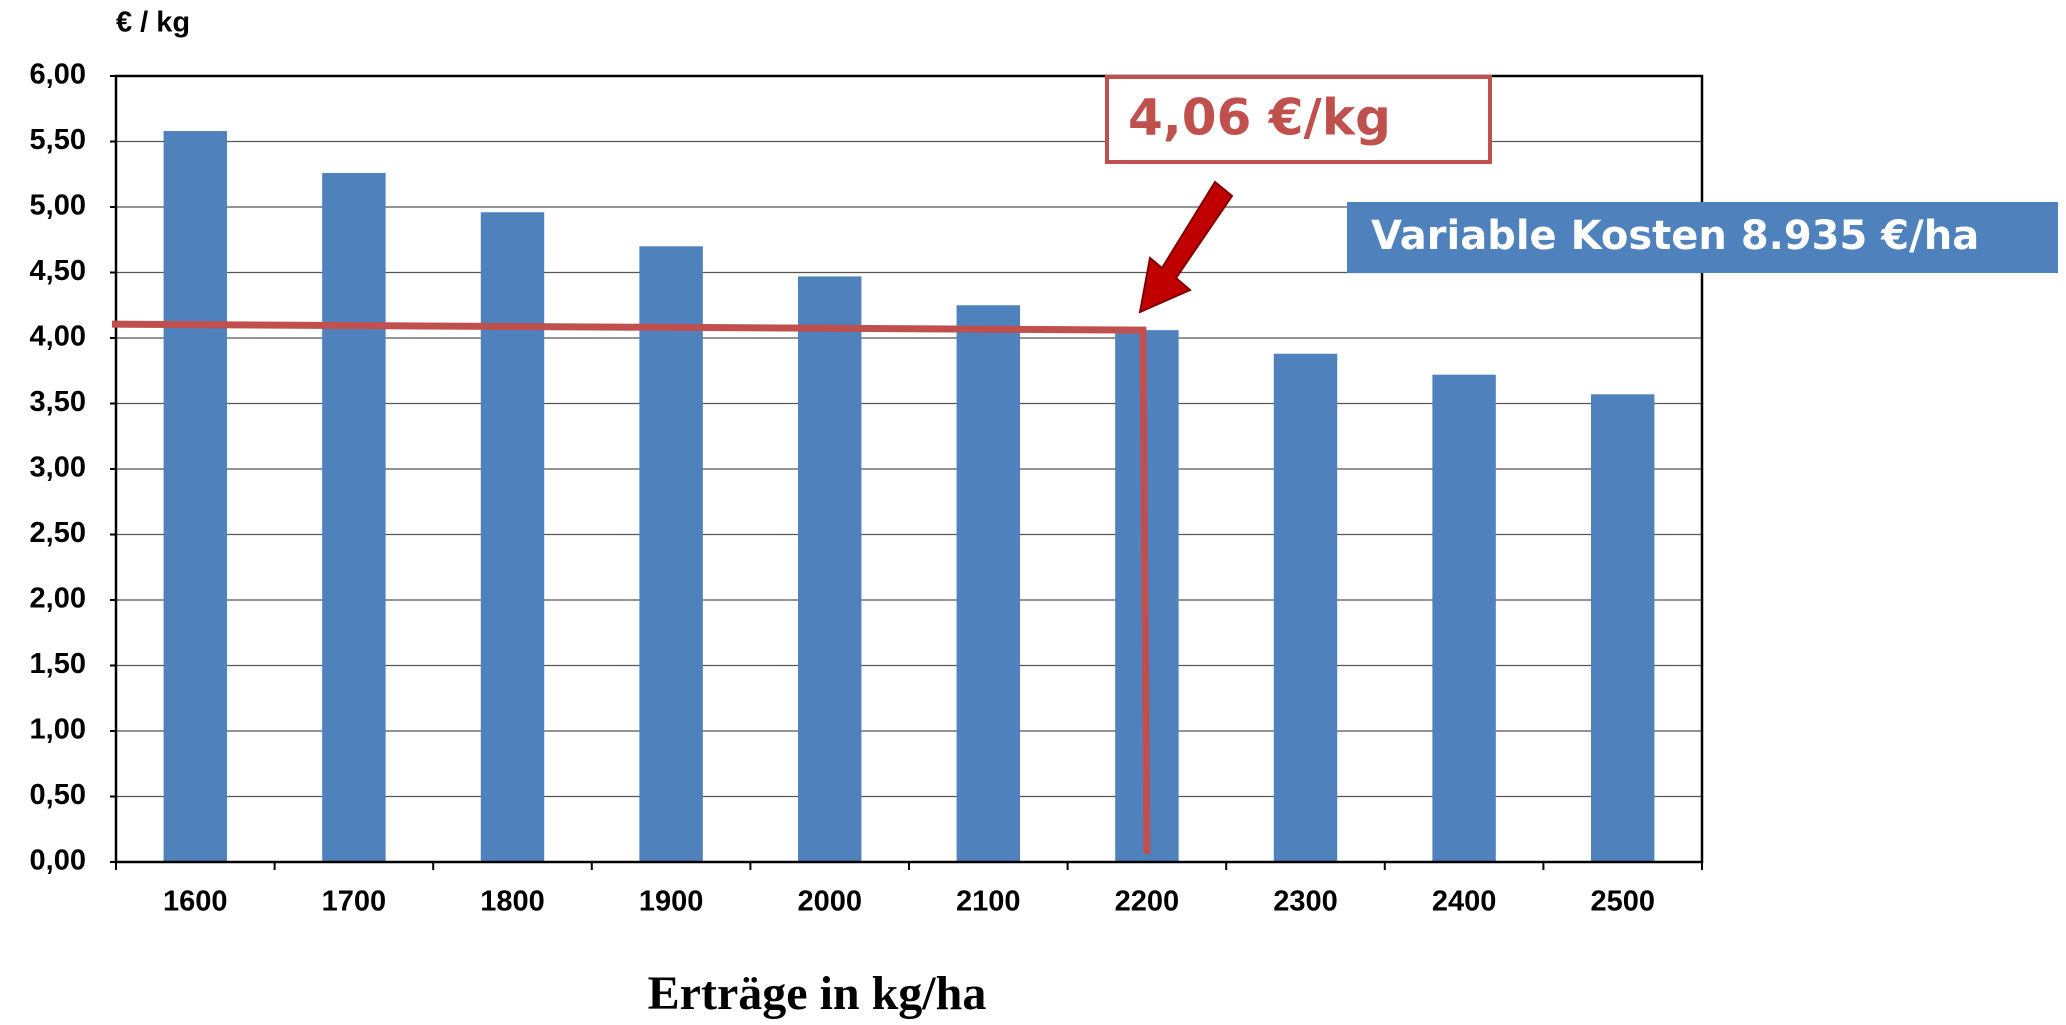  I want to click on y-axis-label: € / kg, so click(153, 23).